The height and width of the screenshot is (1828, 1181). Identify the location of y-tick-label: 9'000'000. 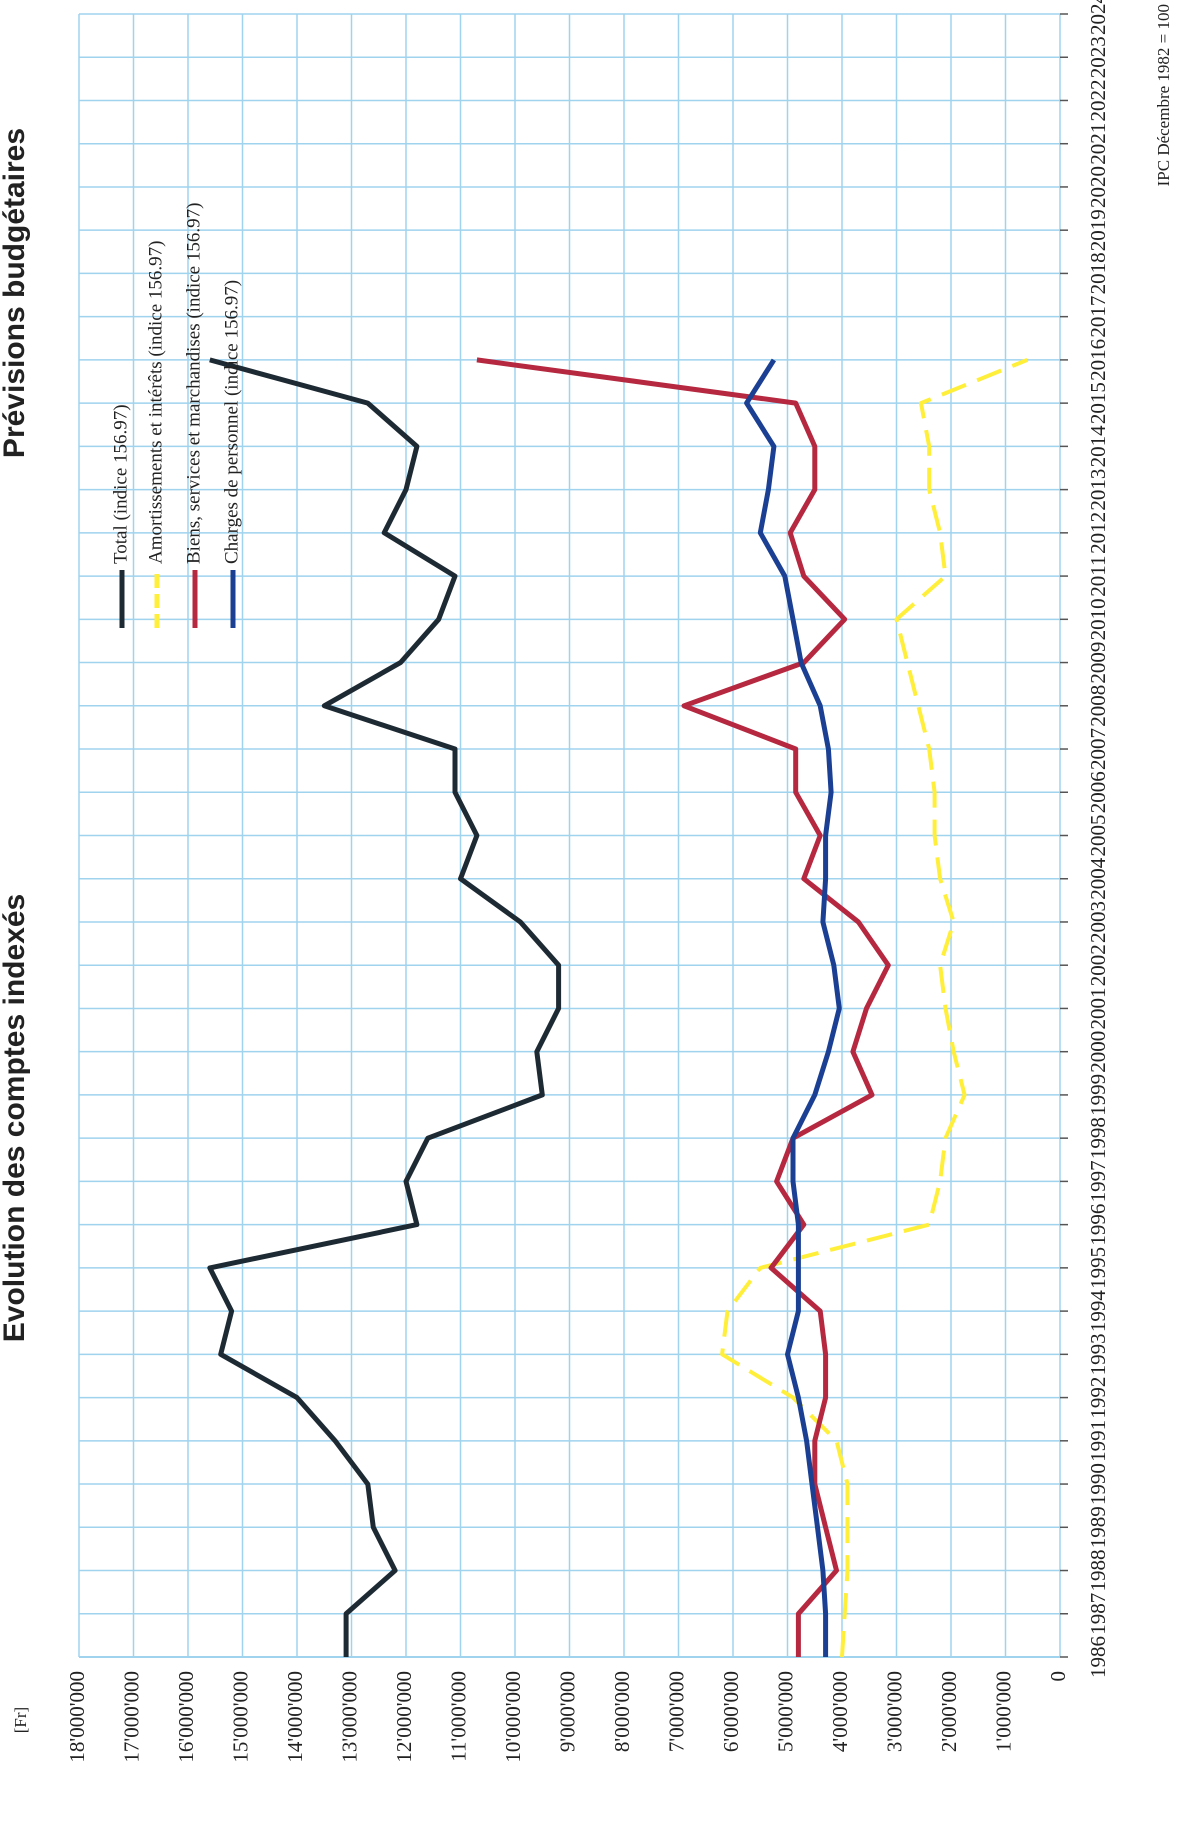
(567, 1711).